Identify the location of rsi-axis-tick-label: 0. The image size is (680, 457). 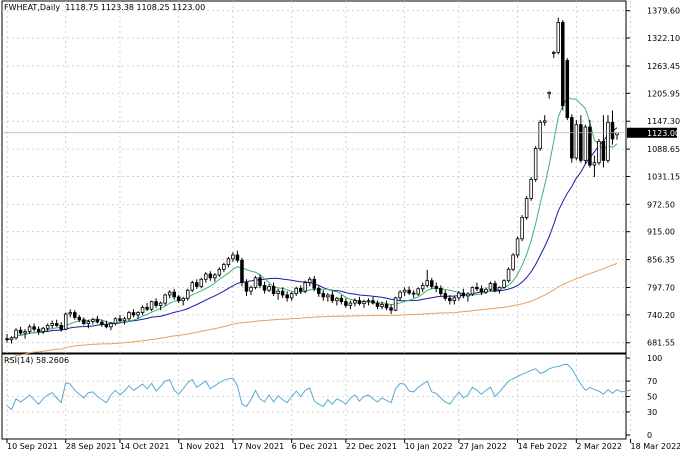
(649, 435).